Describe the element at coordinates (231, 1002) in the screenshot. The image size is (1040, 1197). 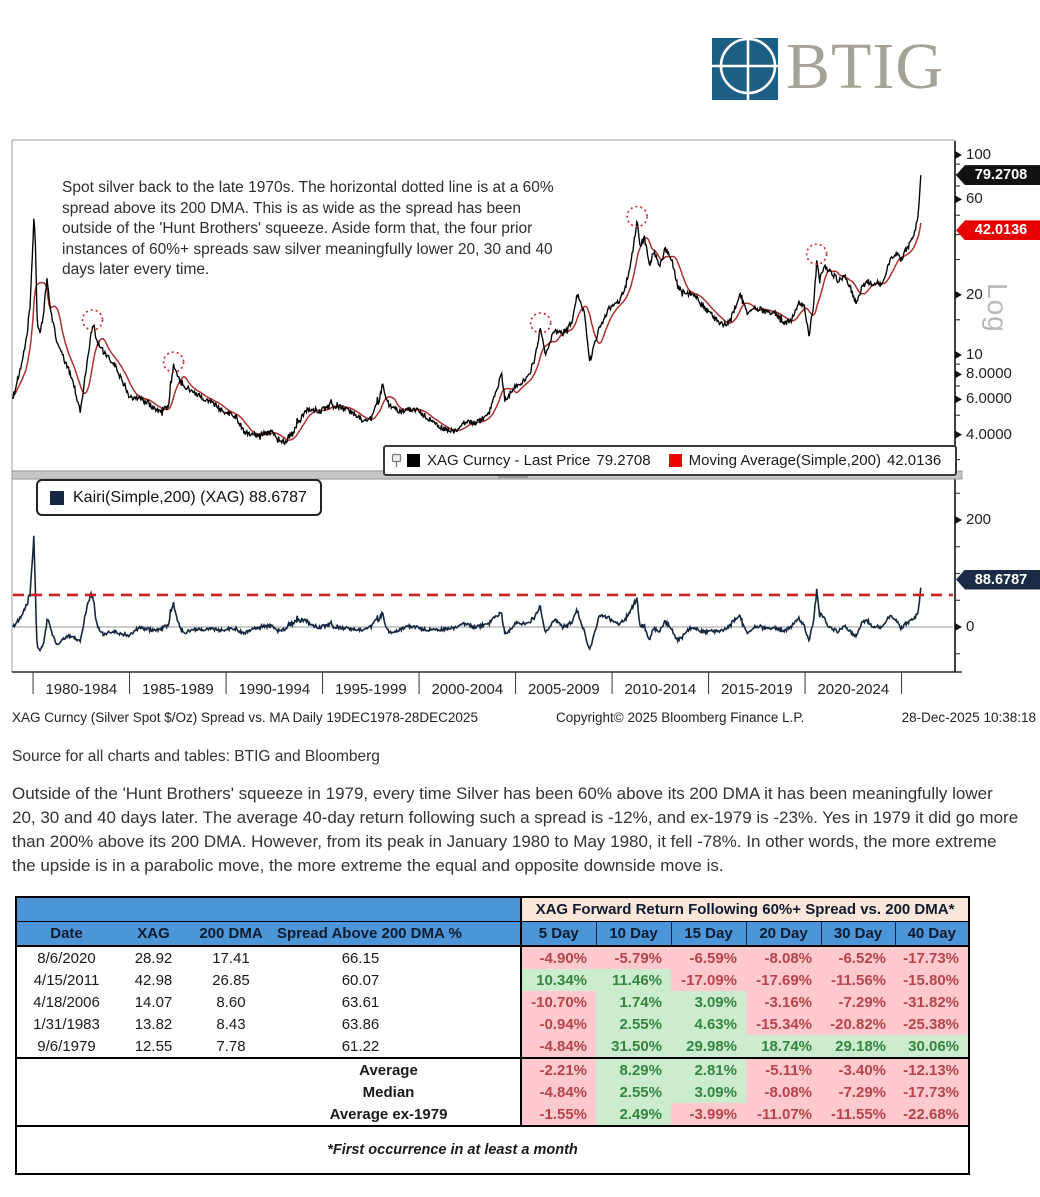
I see `cell-200dma: 8.60` at that location.